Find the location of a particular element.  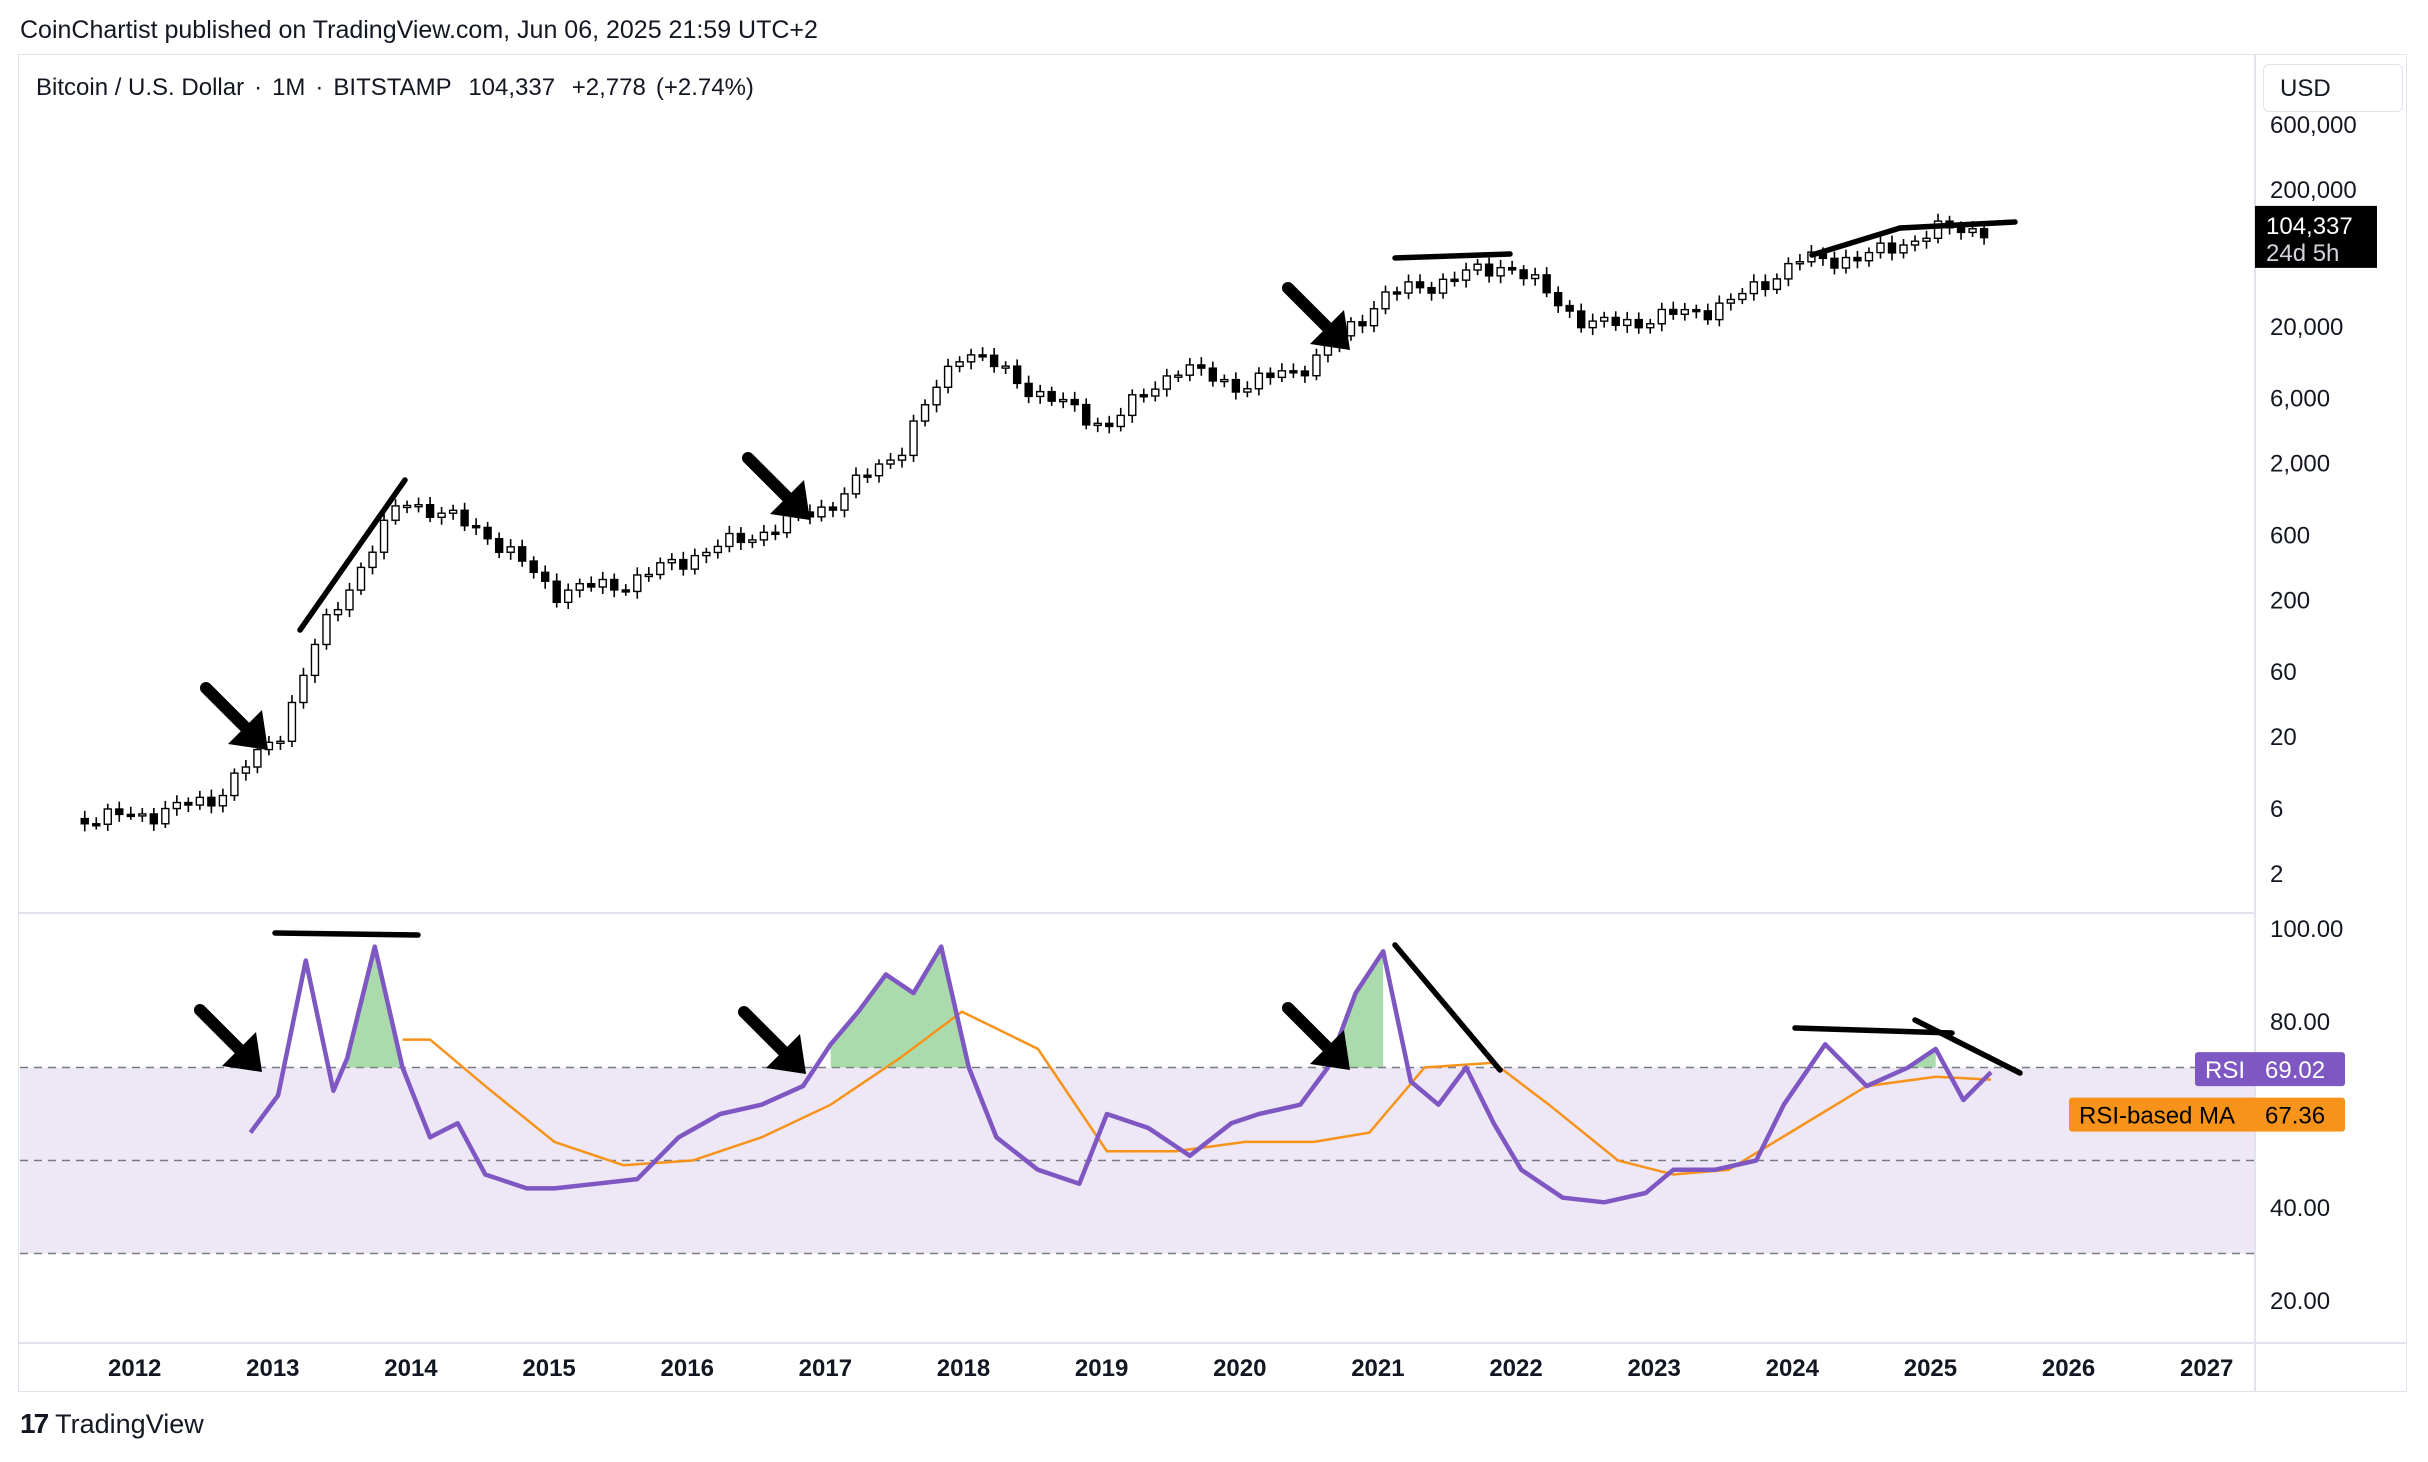

time-tick-label: 2018 is located at coordinates (963, 1368).